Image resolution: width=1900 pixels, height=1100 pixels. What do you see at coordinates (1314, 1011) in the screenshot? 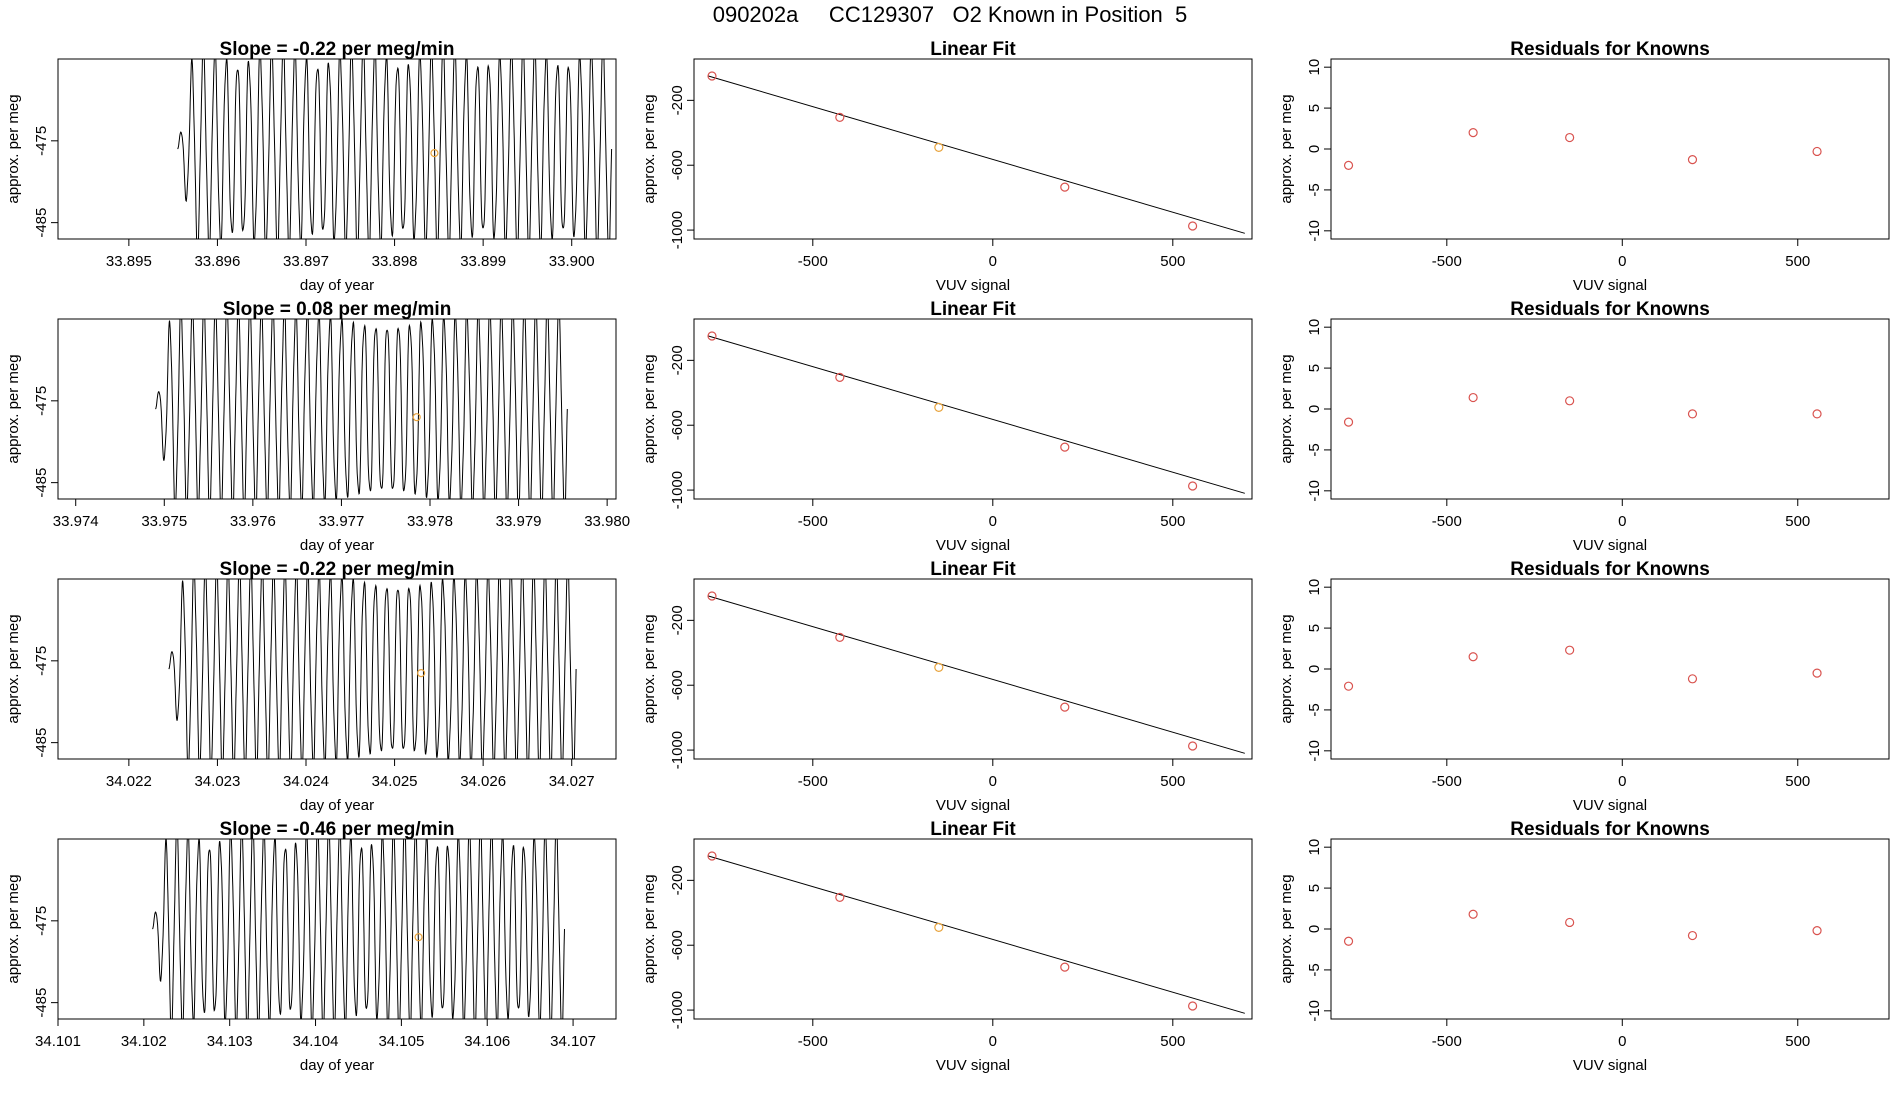
I see `y-tick-label: -10` at bounding box center [1314, 1011].